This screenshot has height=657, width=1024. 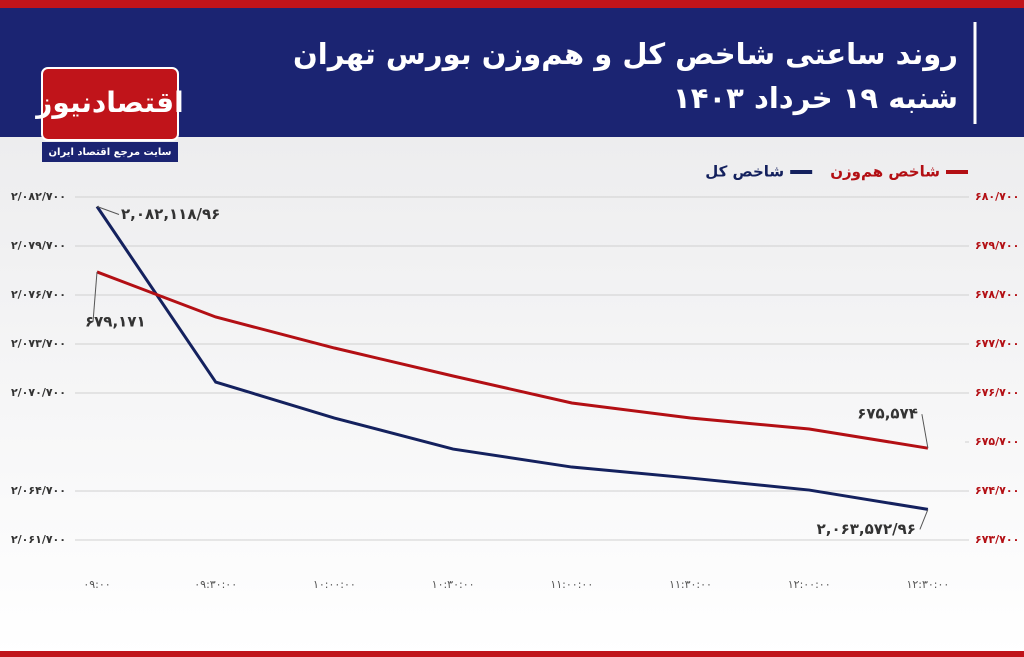 I want to click on y-tick-label: ۲/۰۶۱/۷۰۰, so click(x=38, y=539).